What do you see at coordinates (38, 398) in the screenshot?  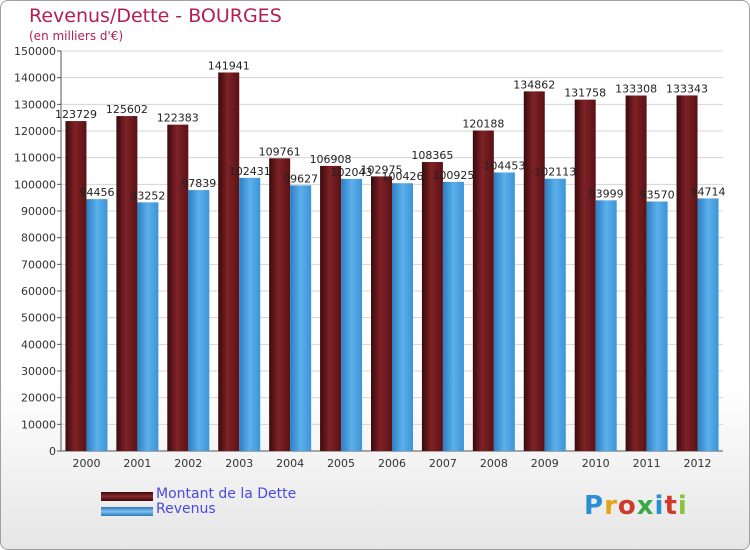 I see `y-tick-label: 20000` at bounding box center [38, 398].